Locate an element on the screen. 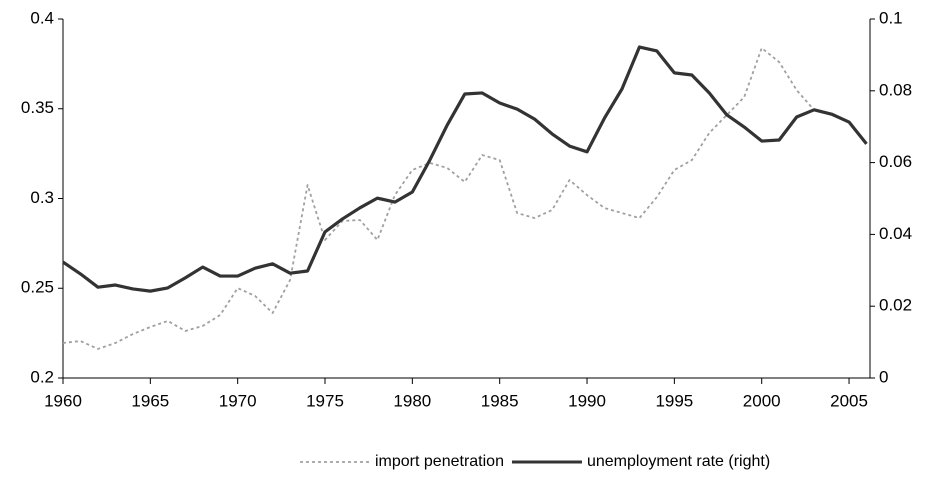 This screenshot has width=933, height=488. y2-tick-label: 0.02 is located at coordinates (895, 305).